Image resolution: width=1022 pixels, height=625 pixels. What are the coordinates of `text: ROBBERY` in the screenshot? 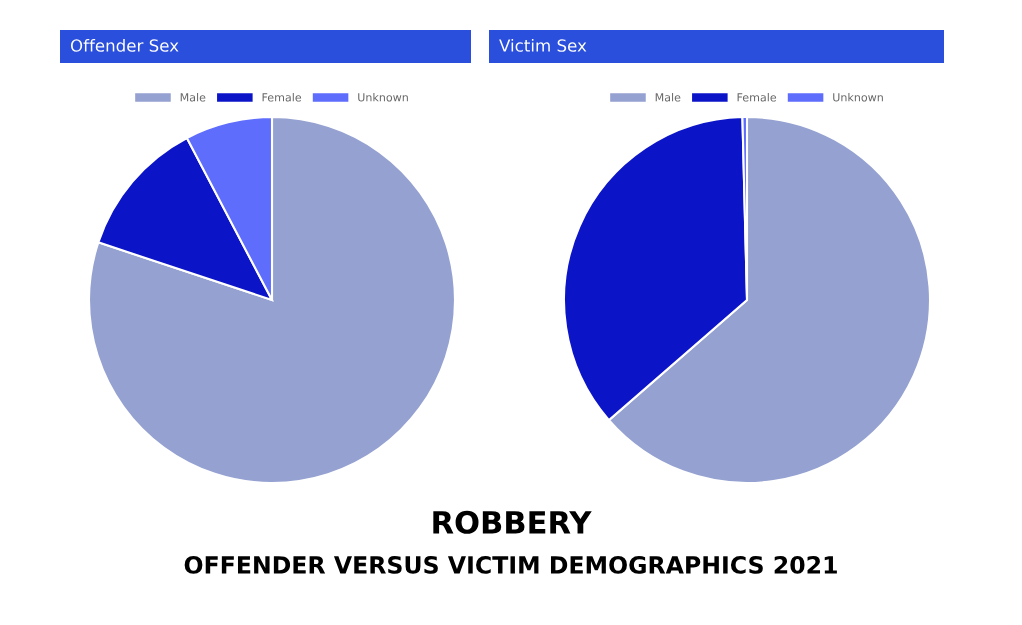 It's located at (512, 522).